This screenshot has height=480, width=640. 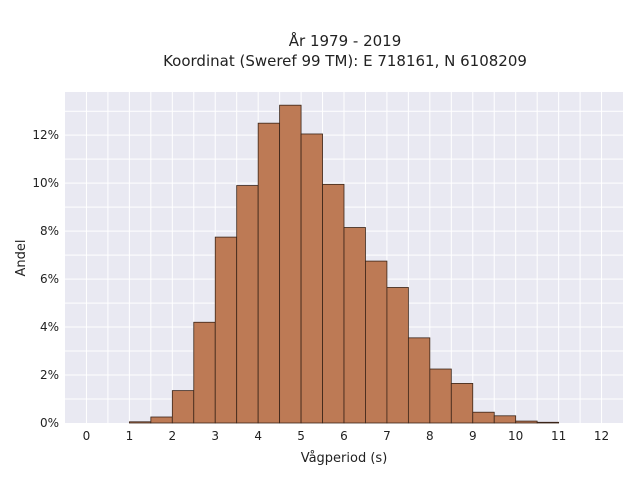 What do you see at coordinates (49, 423) in the screenshot?
I see `y-tick-label: 0%` at bounding box center [49, 423].